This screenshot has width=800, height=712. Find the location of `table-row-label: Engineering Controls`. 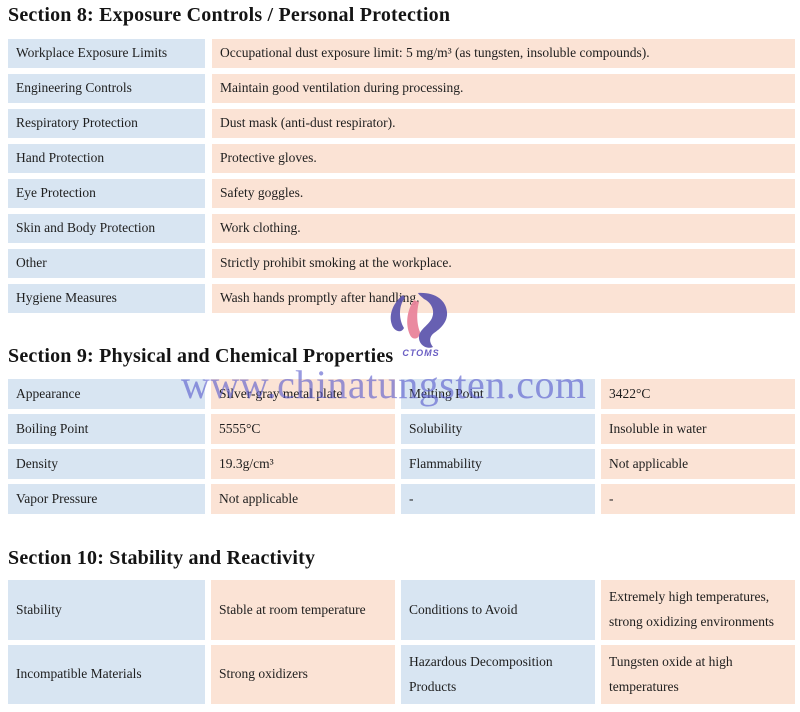

table-row-label: Engineering Controls is located at coordinates (106, 88).